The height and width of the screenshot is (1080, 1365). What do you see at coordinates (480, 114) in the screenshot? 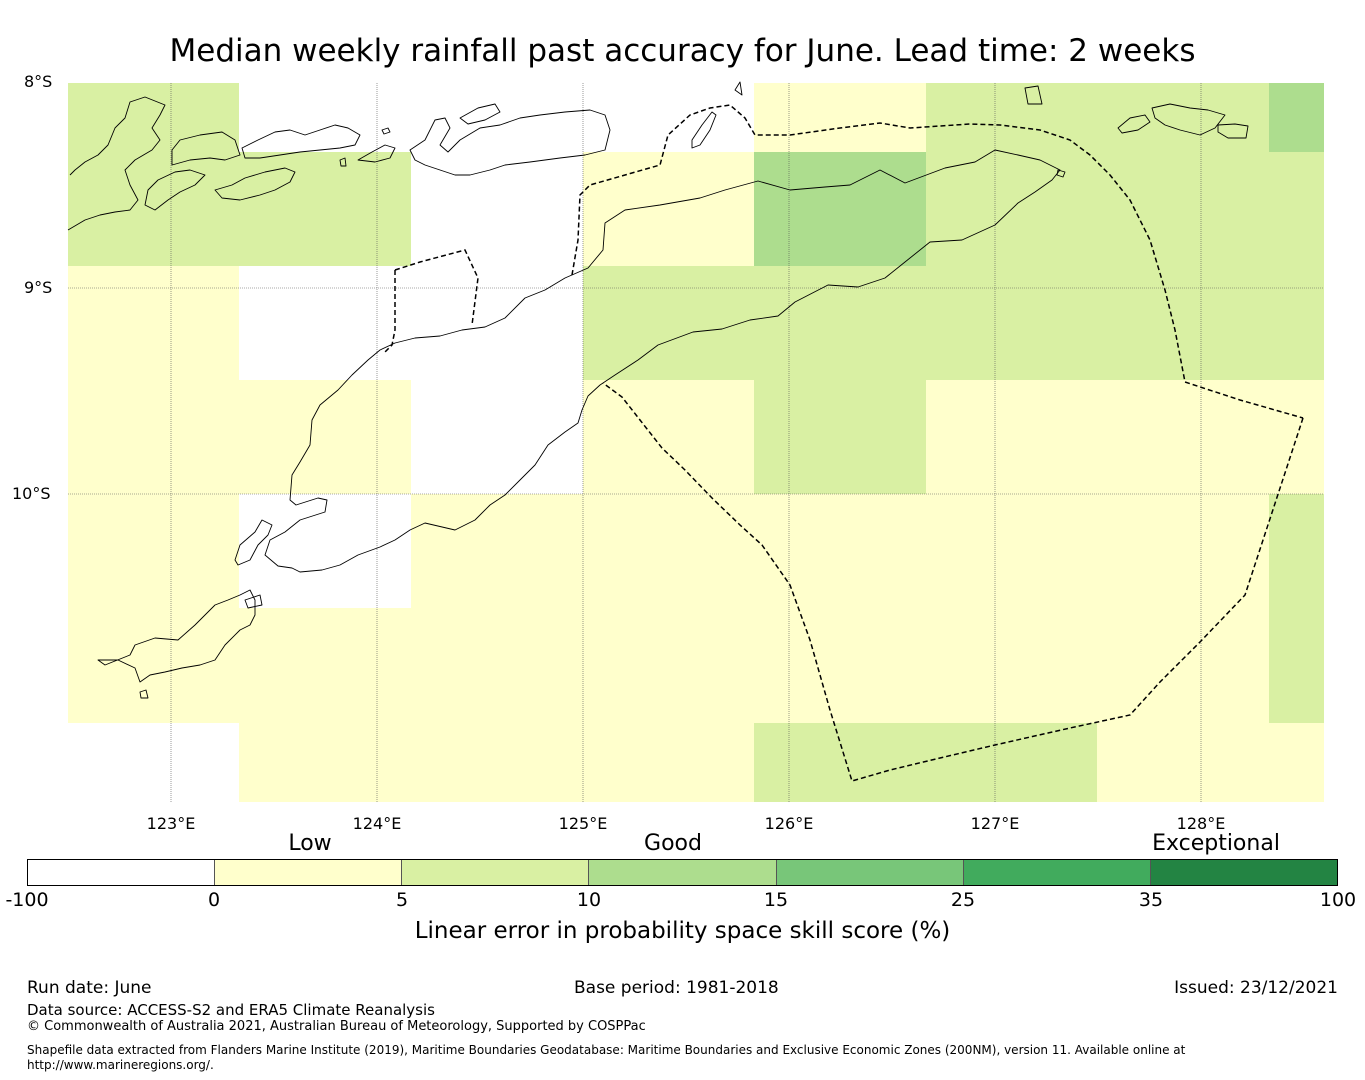
I see `coastline-wetar-north` at bounding box center [480, 114].